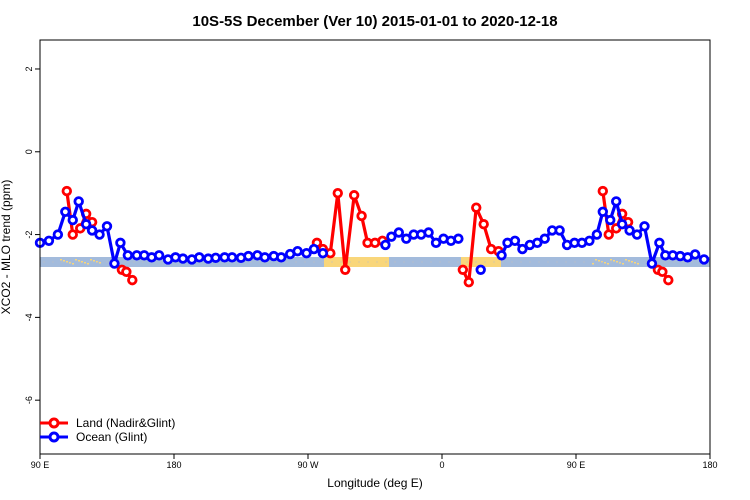 The image size is (750, 500). What do you see at coordinates (29, 235) in the screenshot?
I see `y-tick-label: -2` at bounding box center [29, 235].